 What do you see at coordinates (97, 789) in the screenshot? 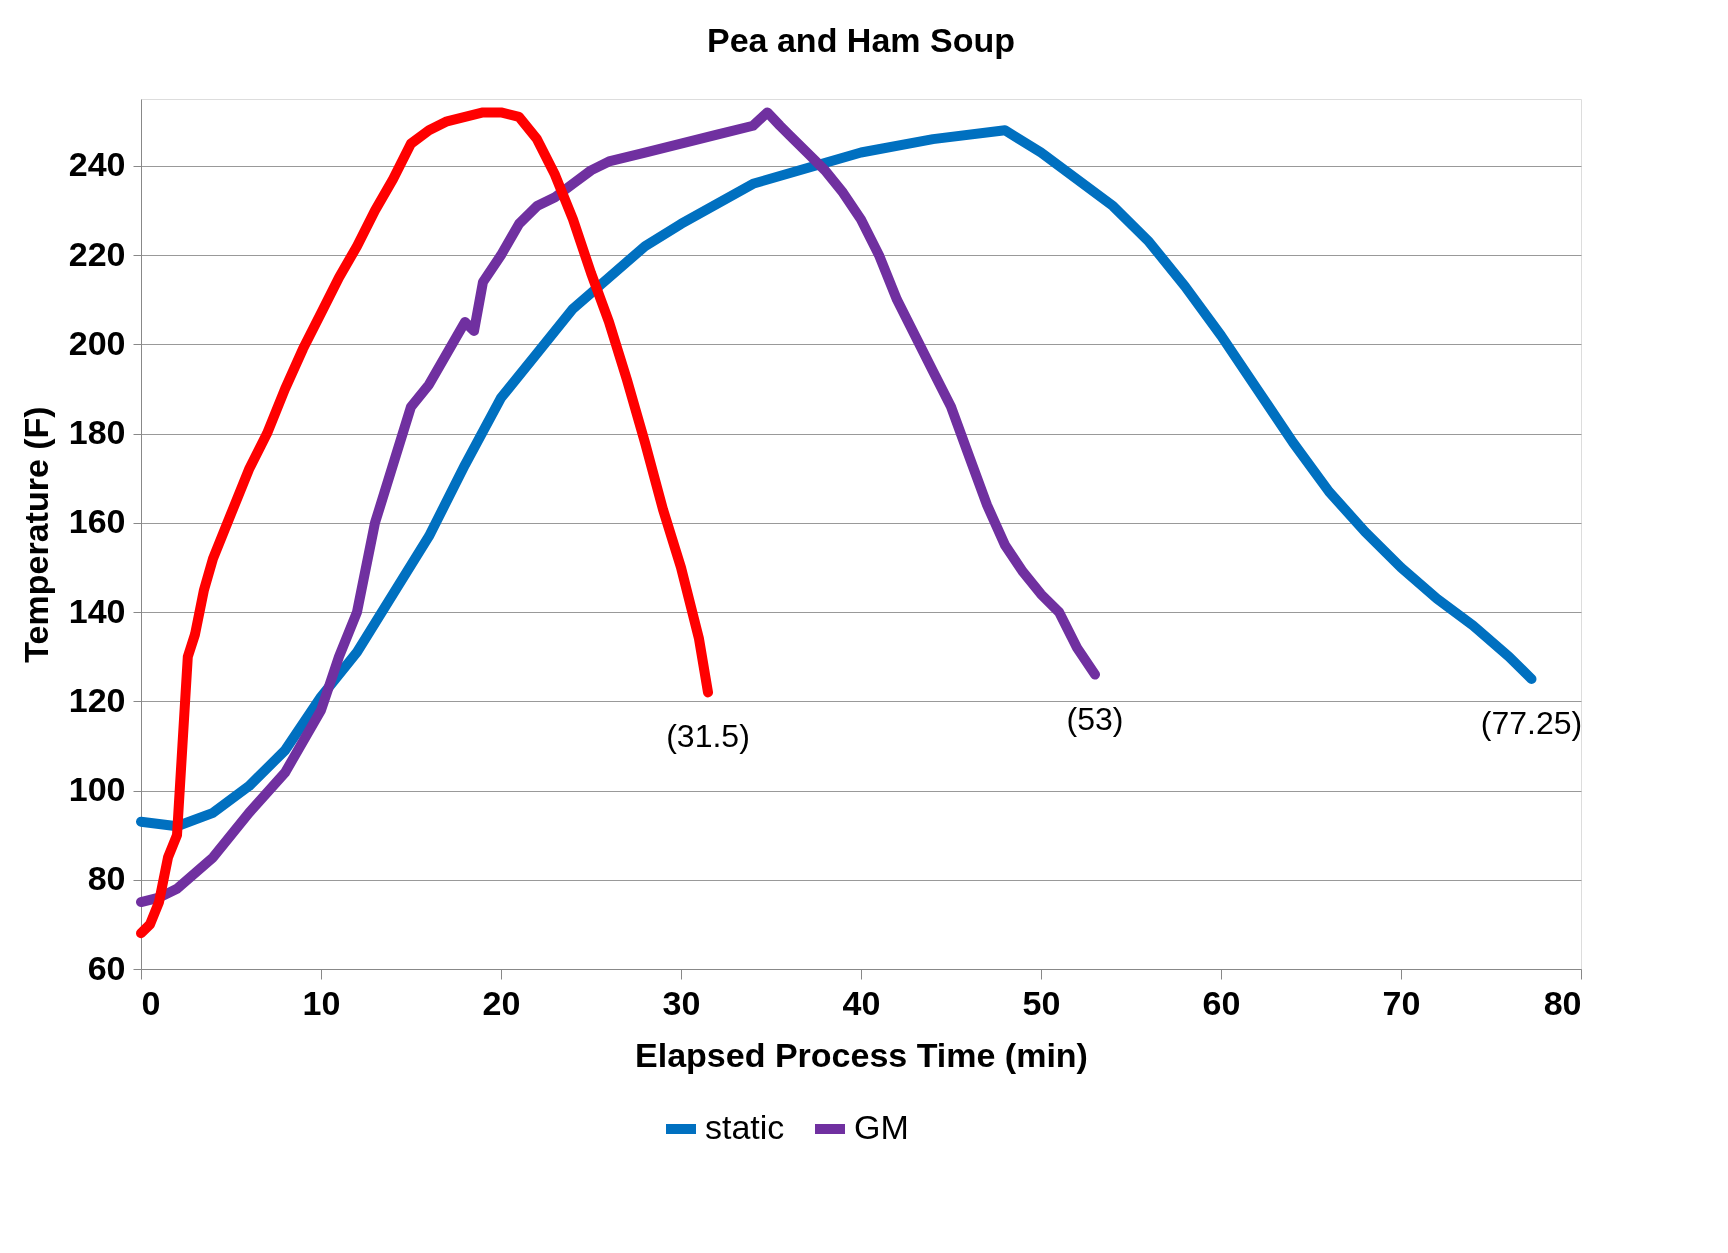
I see `y-tick-label: 100` at bounding box center [97, 789].